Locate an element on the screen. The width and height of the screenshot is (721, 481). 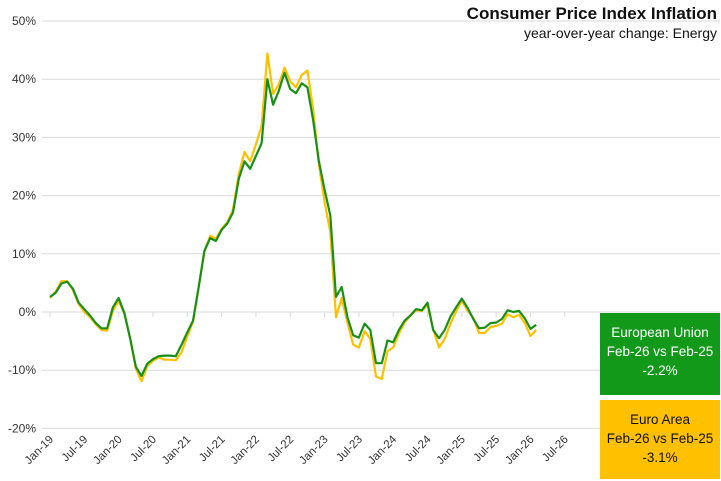
x-tick-label: Jul-23 is located at coordinates (349, 449).